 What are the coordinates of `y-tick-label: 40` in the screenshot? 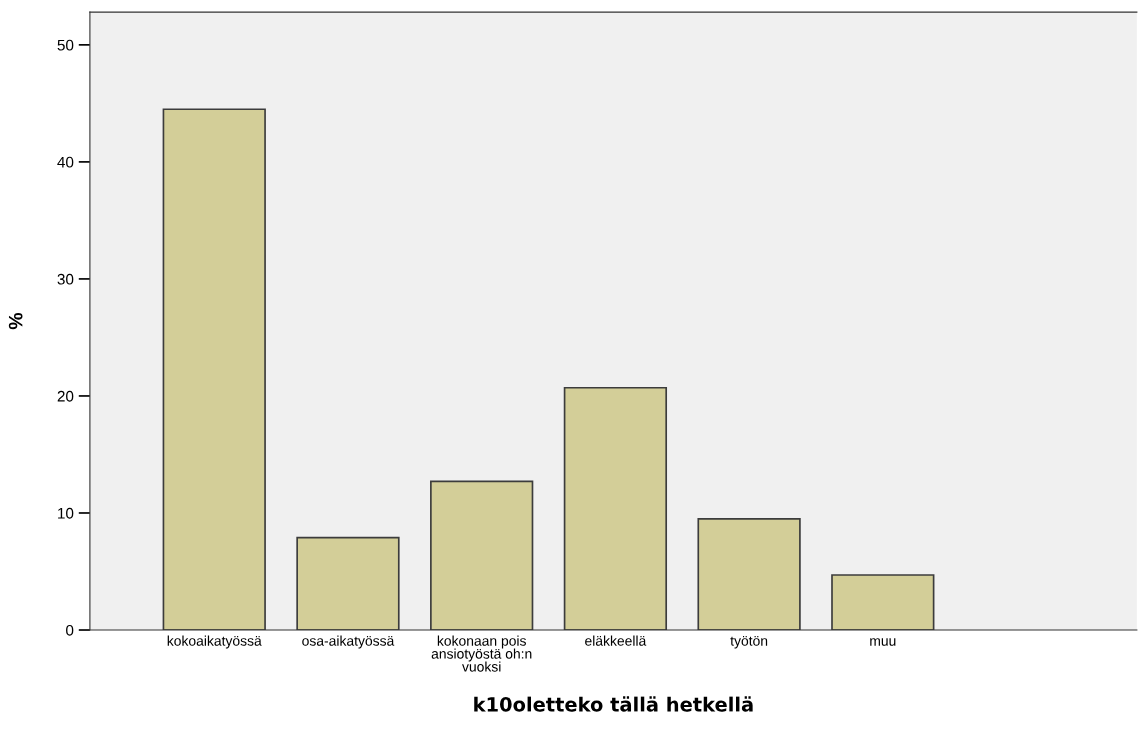 It's located at (65, 162).